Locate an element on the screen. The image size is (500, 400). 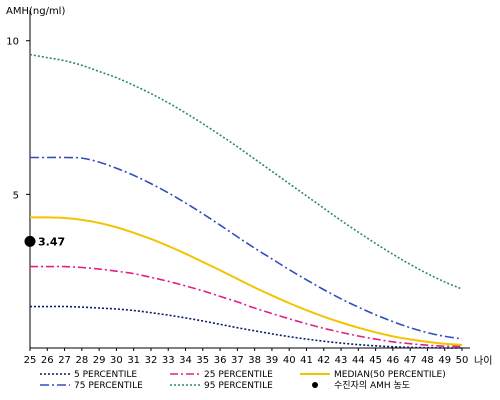
x-tick-label-43: 43 is located at coordinates (341, 360).